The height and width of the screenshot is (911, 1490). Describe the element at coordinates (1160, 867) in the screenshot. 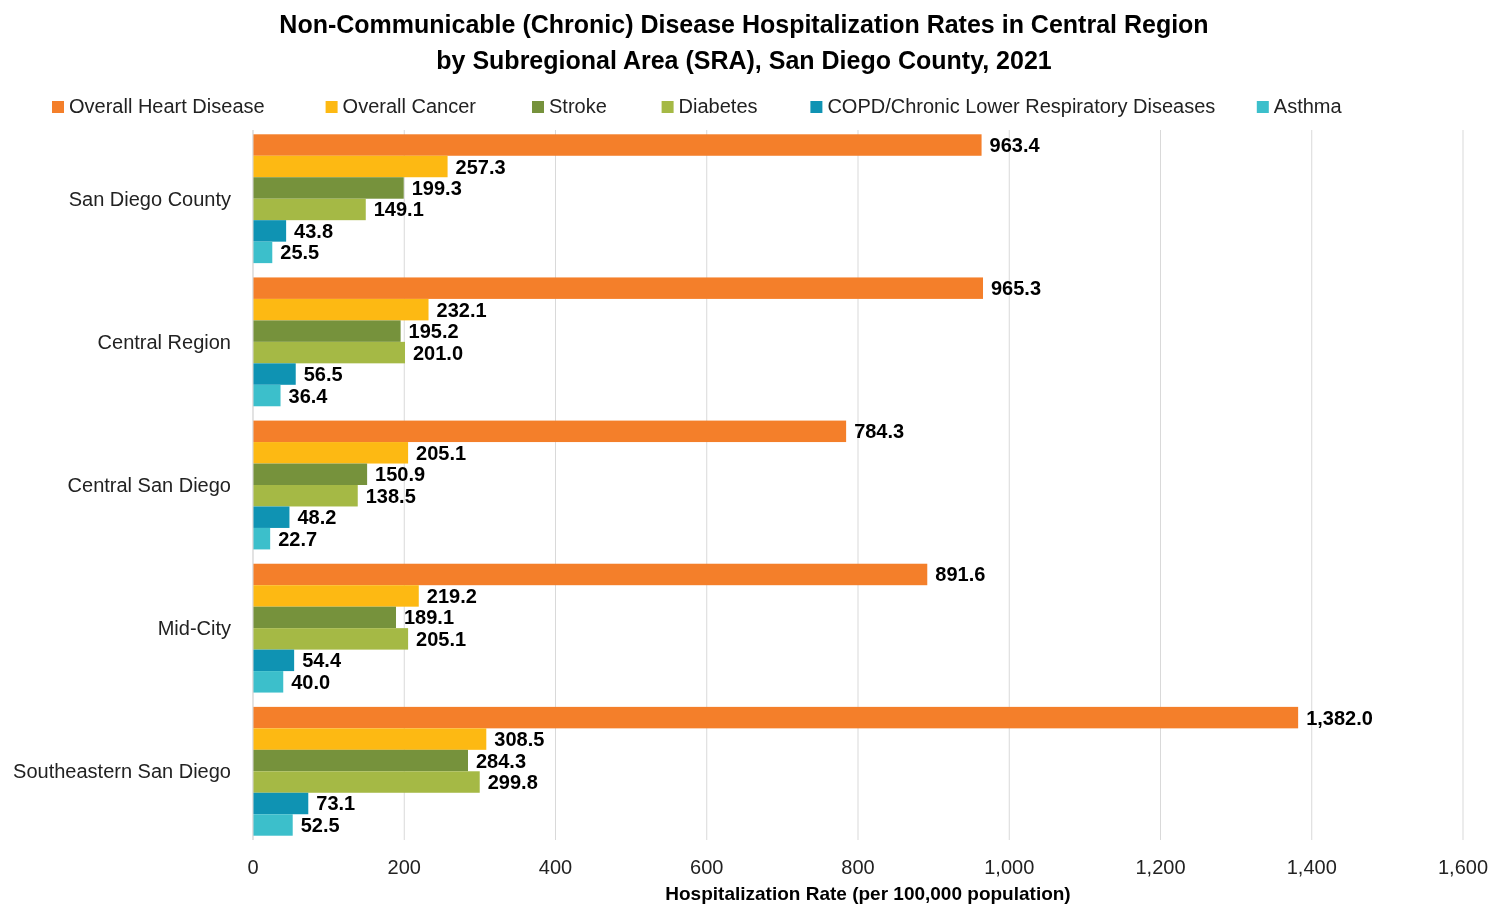

I see `x-tick-label: 1,200` at that location.